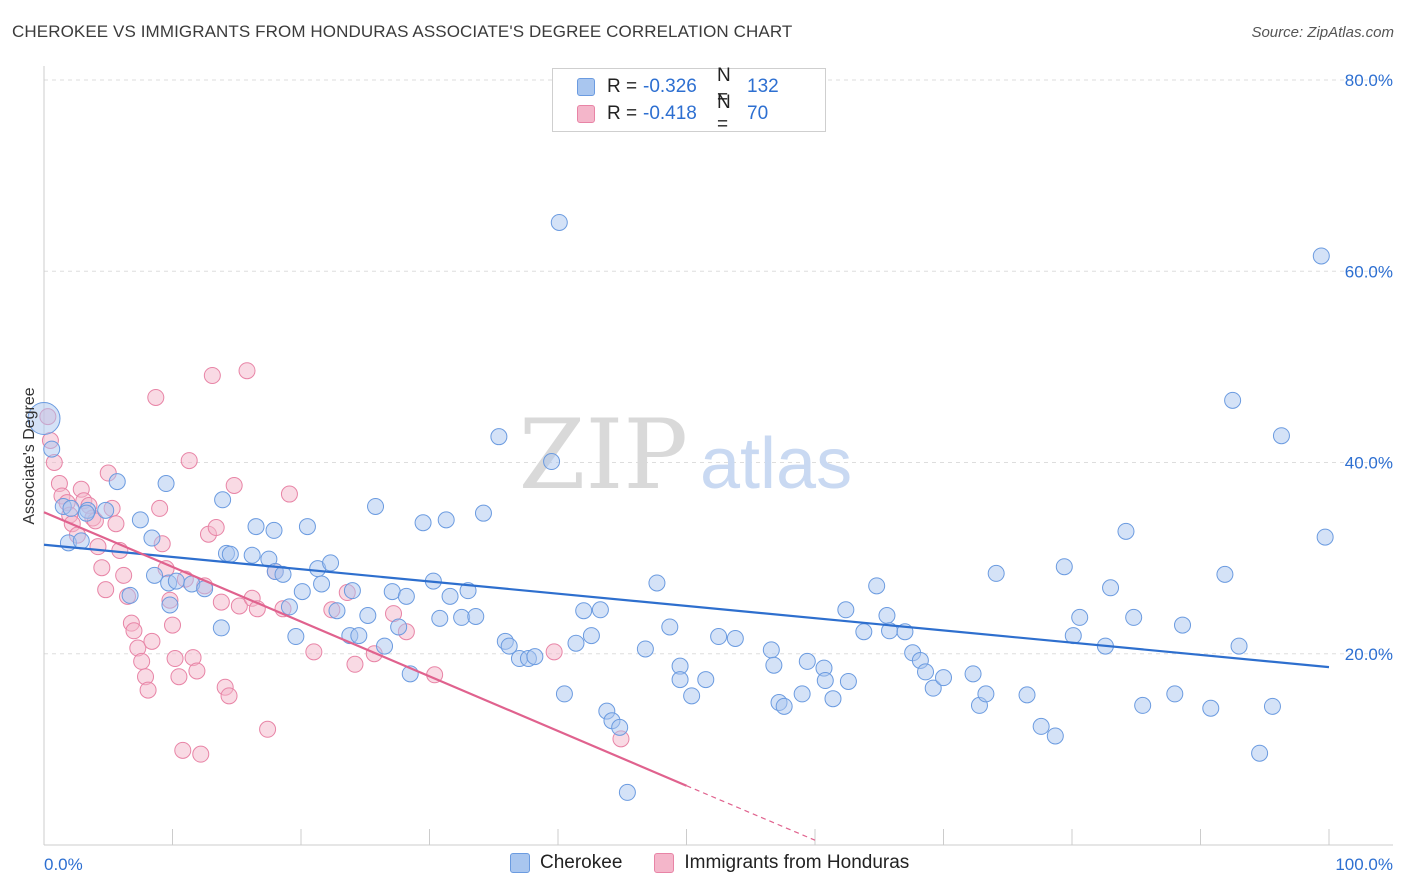 The width and height of the screenshot is (1406, 892). Describe the element at coordinates (751, 813) in the screenshot. I see `honduras-trend-extension` at that location.